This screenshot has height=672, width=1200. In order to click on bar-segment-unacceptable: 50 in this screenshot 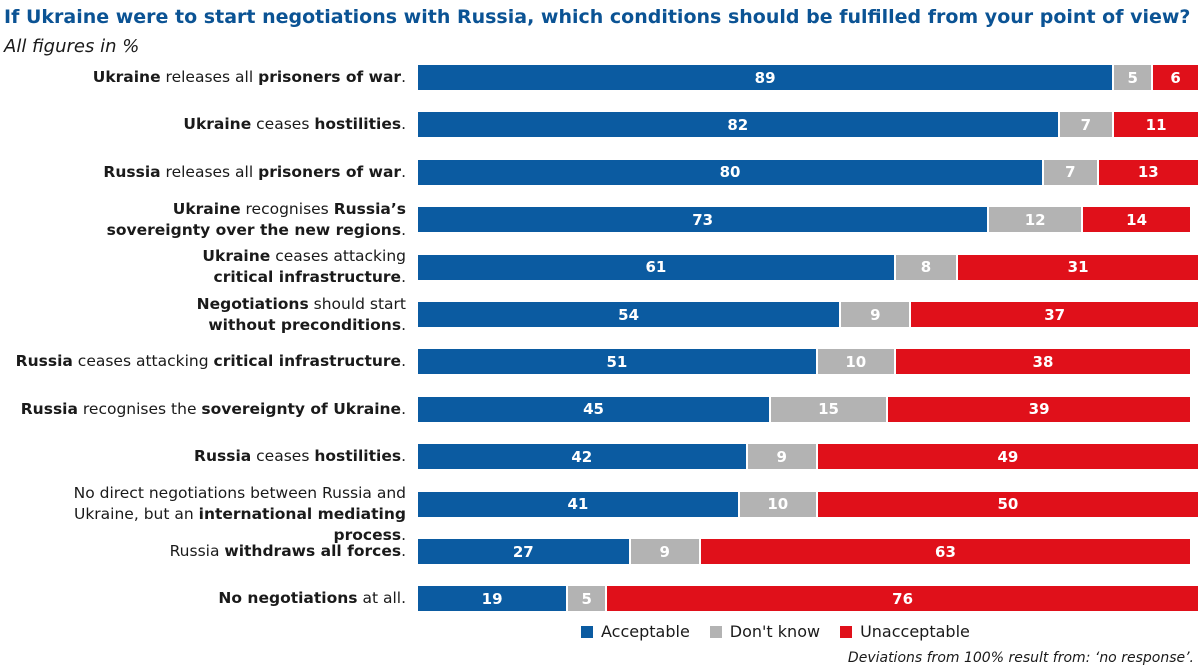, I will do `click(1007, 504)`.